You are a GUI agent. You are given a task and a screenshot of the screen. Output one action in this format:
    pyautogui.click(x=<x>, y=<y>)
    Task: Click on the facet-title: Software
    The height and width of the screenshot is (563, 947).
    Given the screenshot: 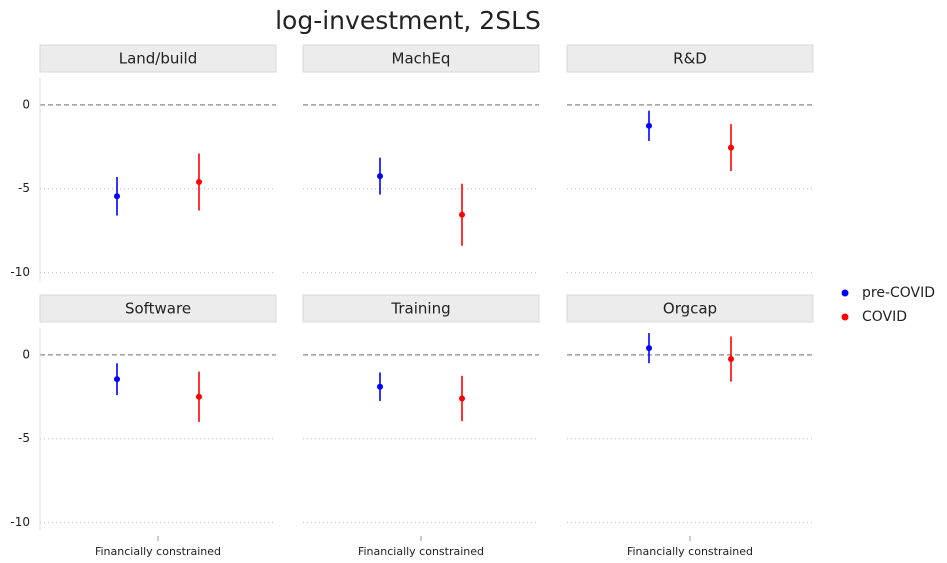 What is the action you would take?
    pyautogui.click(x=158, y=309)
    